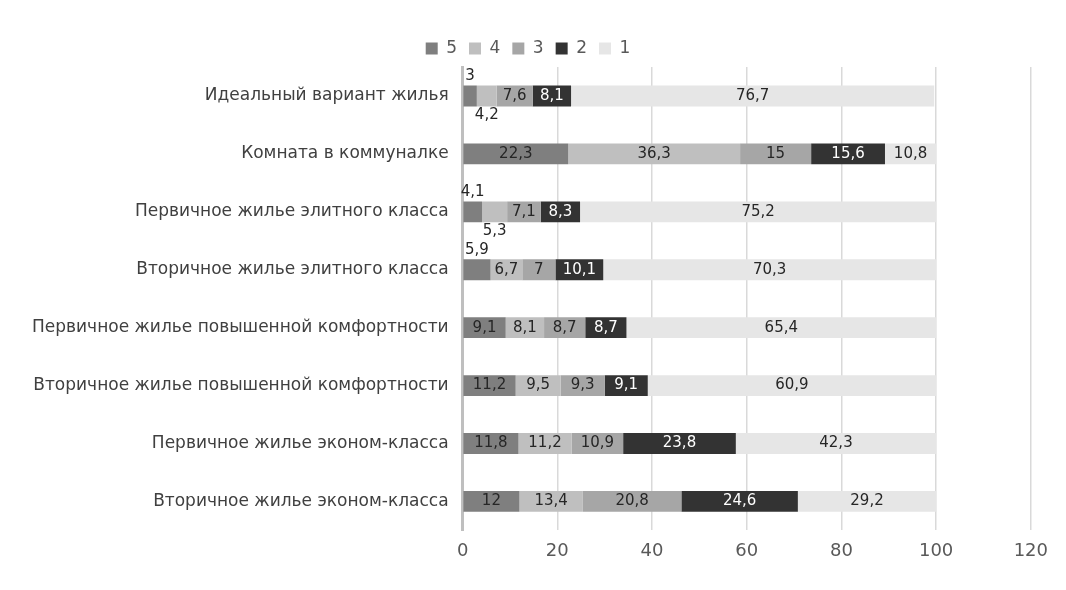  I want to click on data-label: 76,7, so click(752, 94).